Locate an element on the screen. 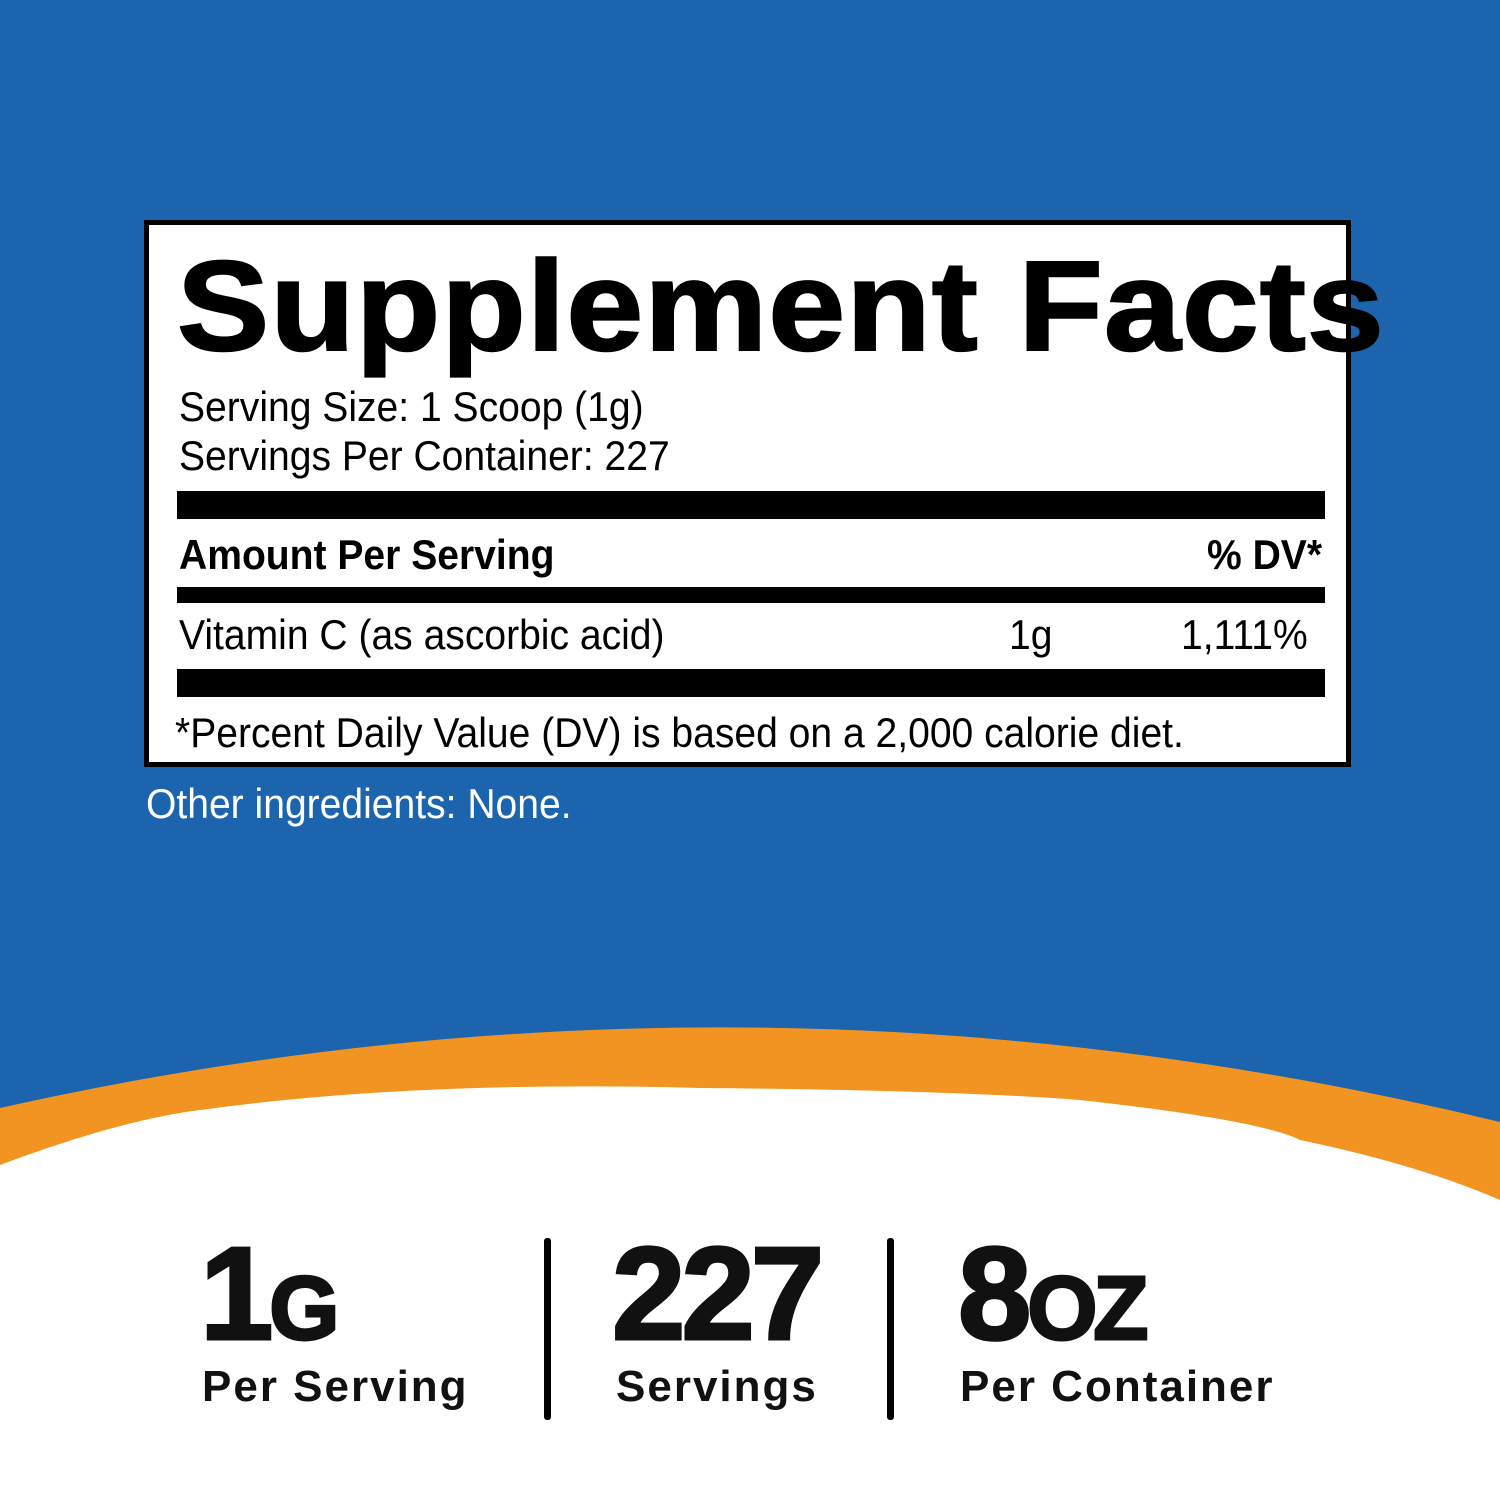 This screenshot has width=1500, height=1500. nutrient-amount: 1g is located at coordinates (1031, 634).